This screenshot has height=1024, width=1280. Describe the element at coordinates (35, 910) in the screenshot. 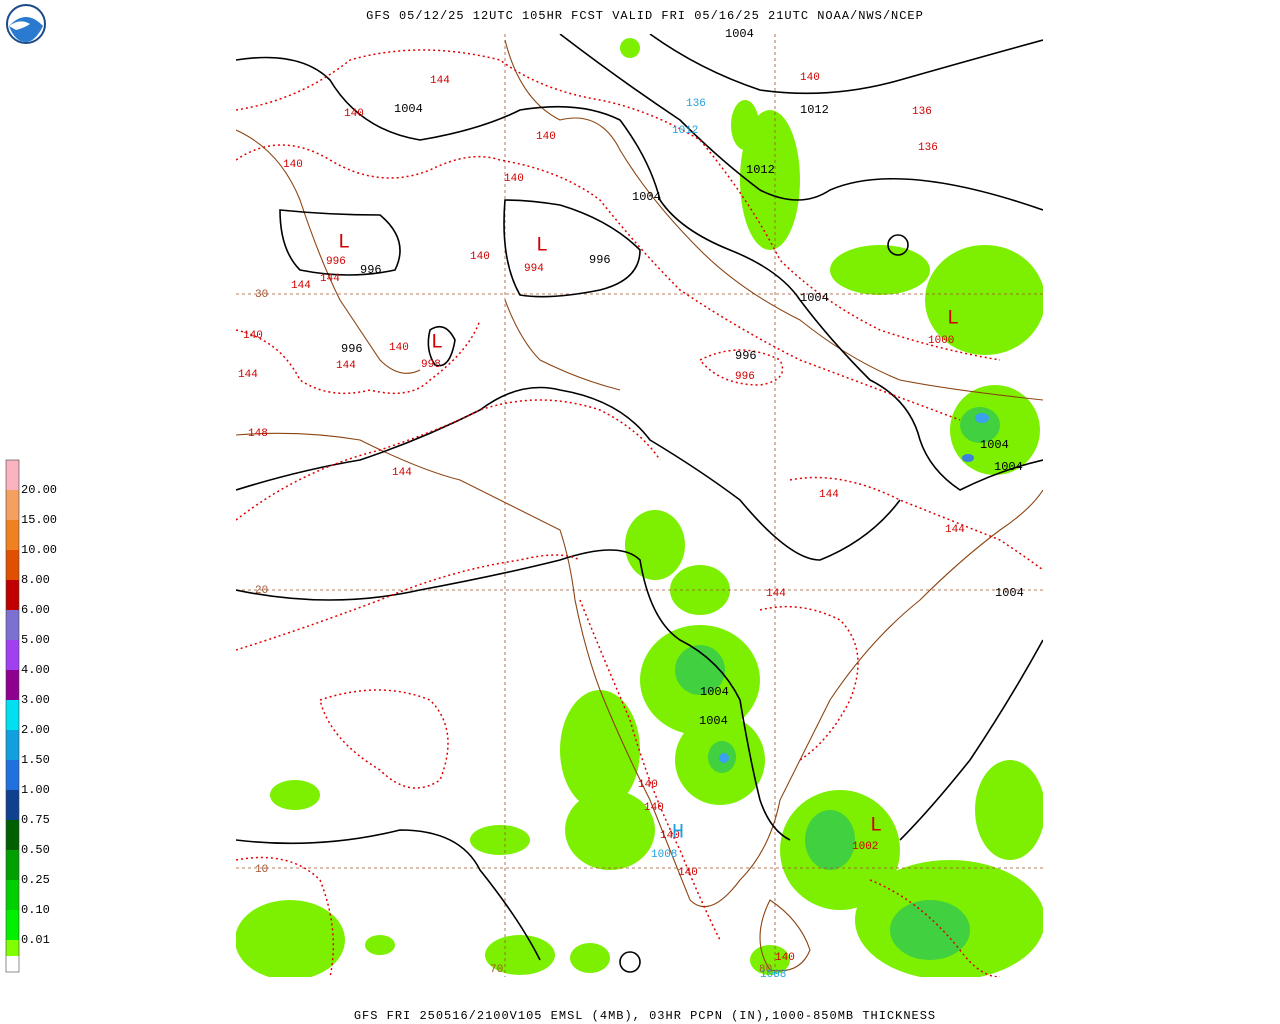

I see `legend-label: 0.10` at that location.